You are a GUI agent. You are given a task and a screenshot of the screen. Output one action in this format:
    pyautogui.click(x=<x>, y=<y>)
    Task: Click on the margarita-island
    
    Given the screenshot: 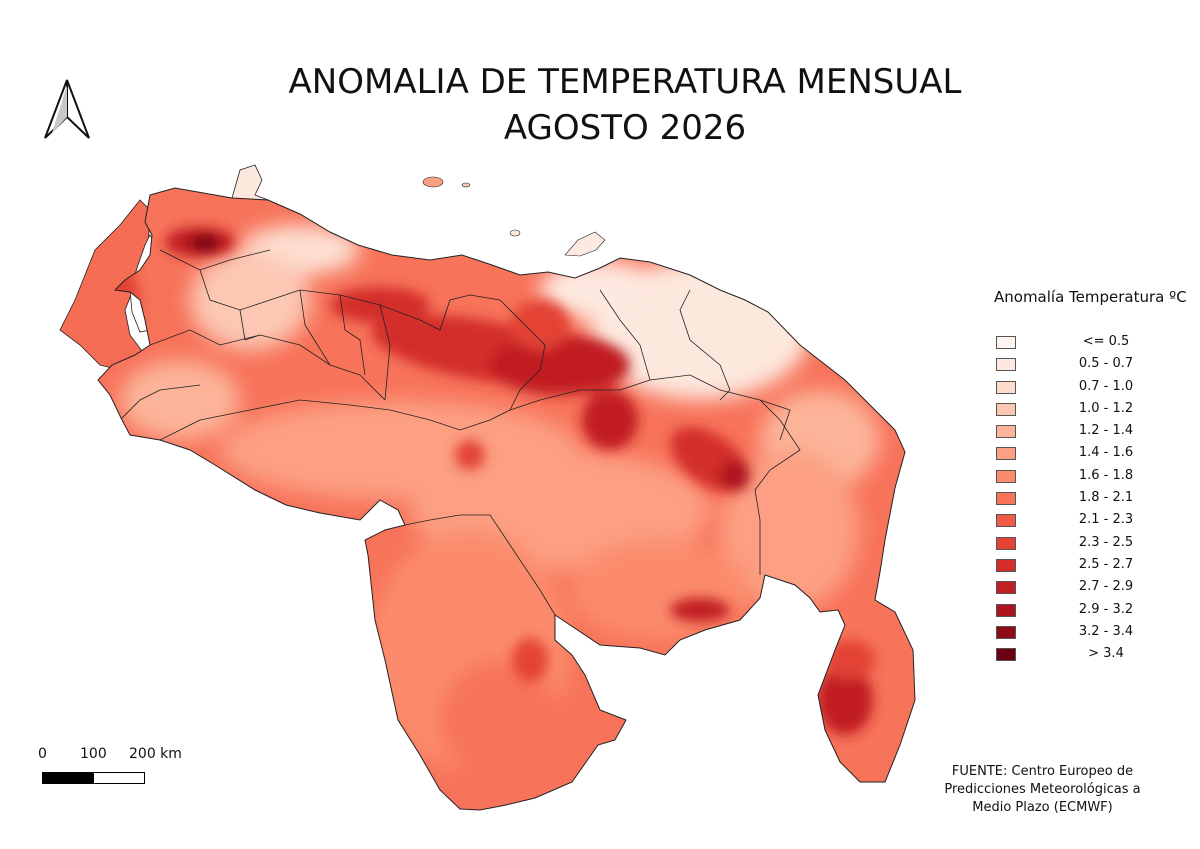 What is the action you would take?
    pyautogui.click(x=585, y=244)
    